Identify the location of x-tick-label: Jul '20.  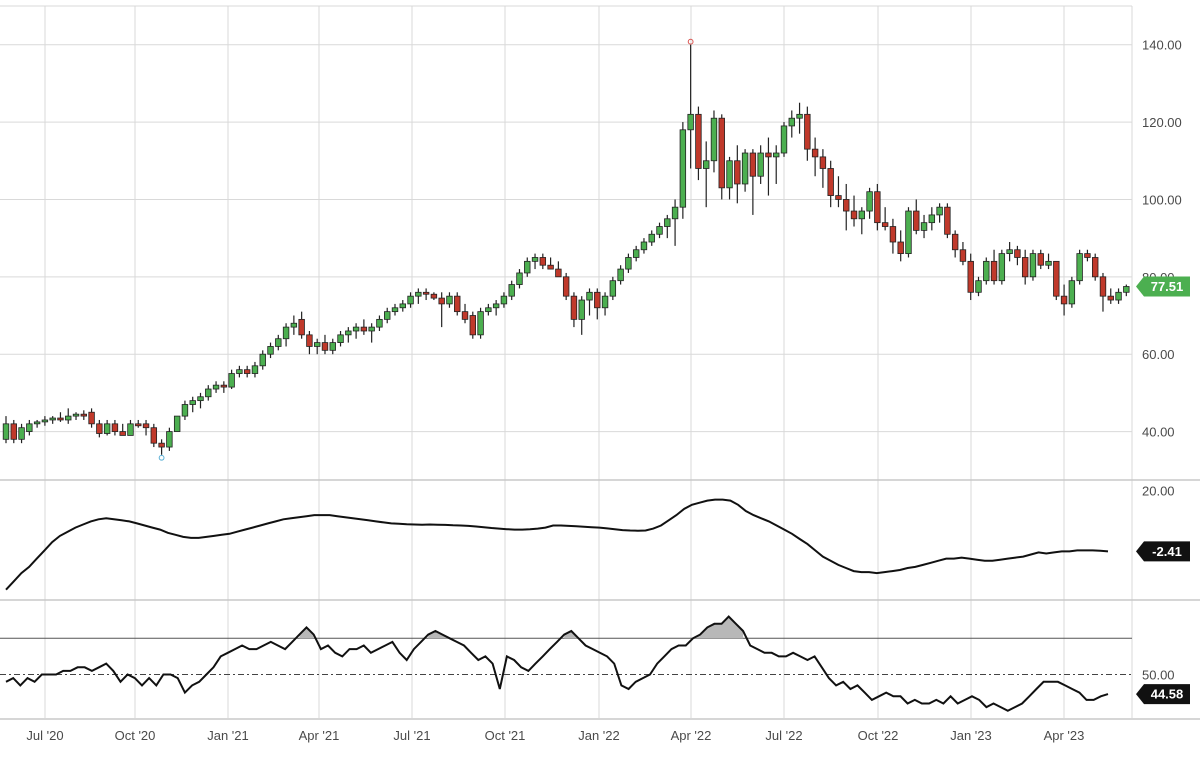
(44, 735).